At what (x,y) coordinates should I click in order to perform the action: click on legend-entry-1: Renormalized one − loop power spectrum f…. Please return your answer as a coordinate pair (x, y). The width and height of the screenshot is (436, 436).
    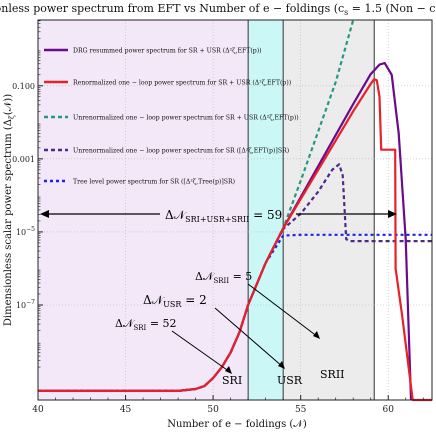
    Looking at the image, I should click on (182, 83).